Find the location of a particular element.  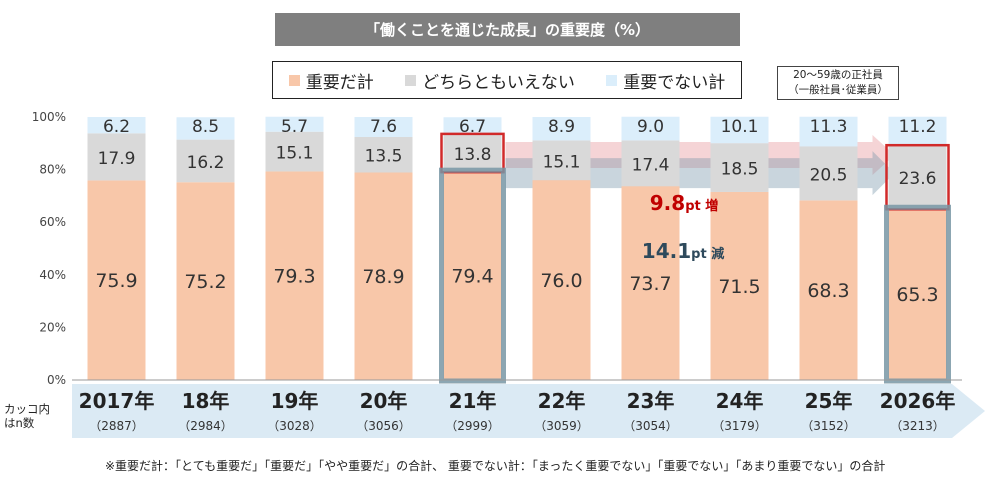

sample-size-value: （3152） is located at coordinates (828, 426).